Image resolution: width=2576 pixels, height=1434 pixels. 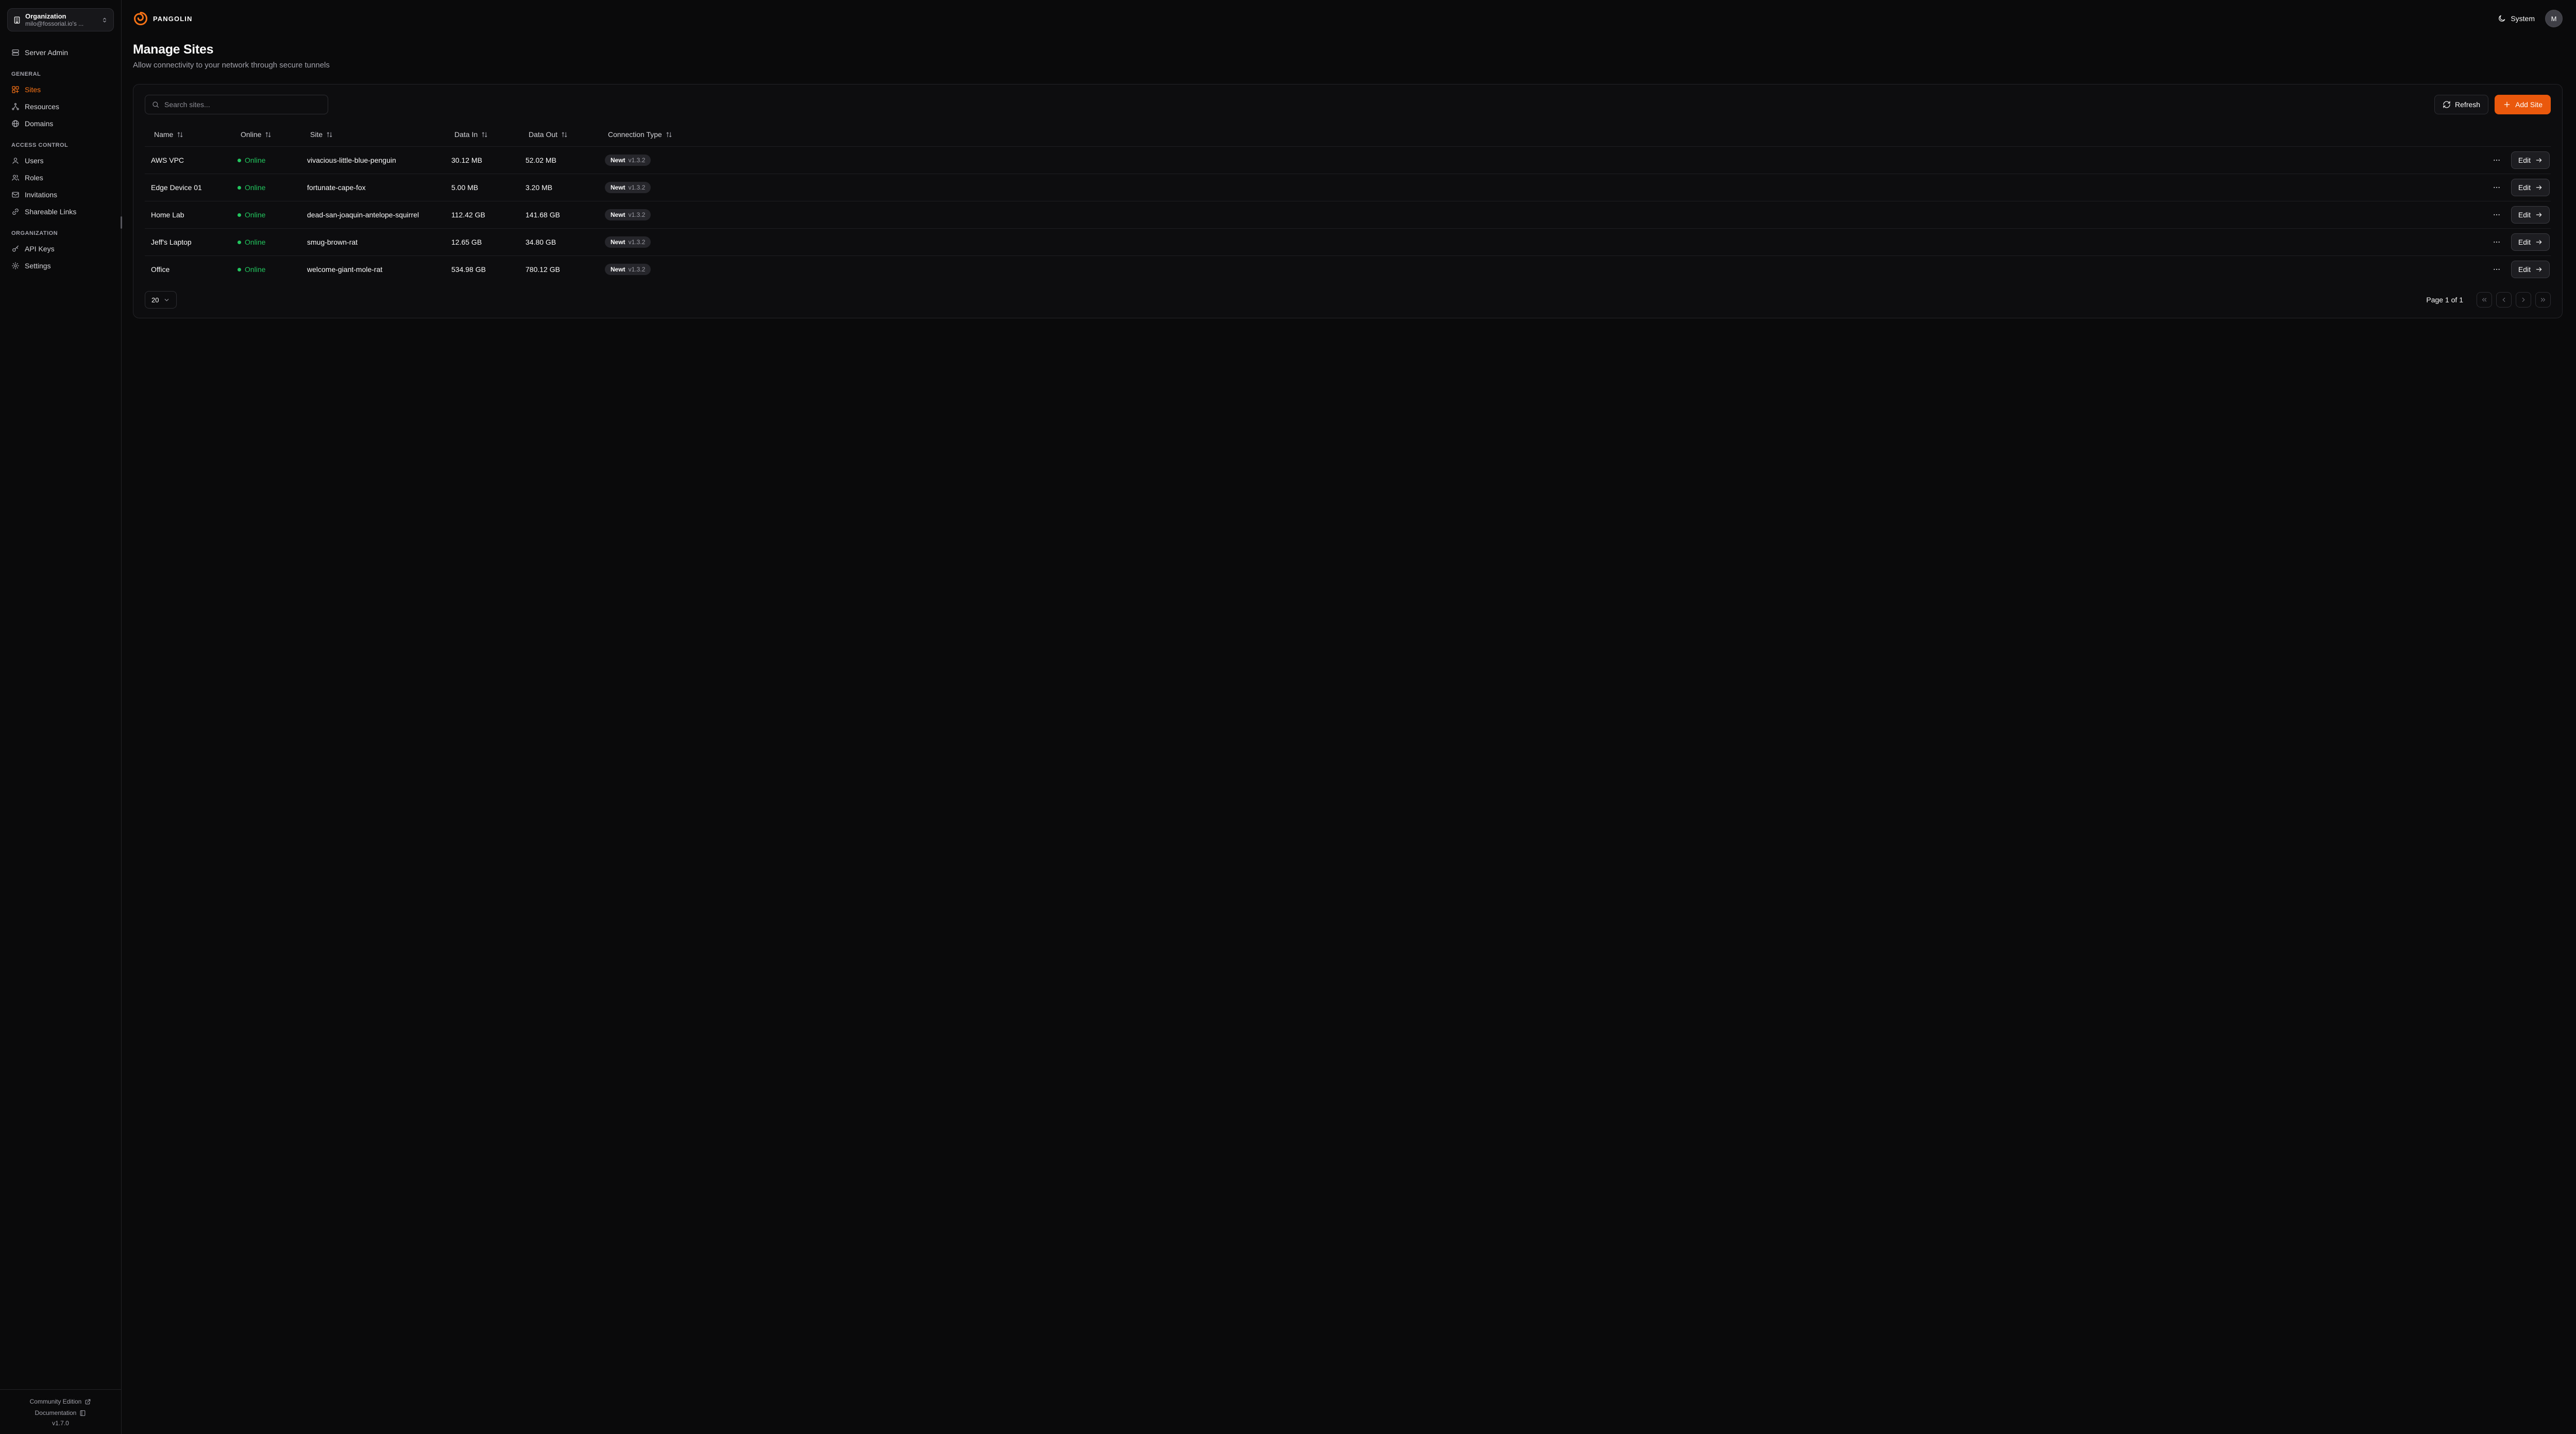 What do you see at coordinates (39, 123) in the screenshot?
I see `sidebar-item-label: Domains` at bounding box center [39, 123].